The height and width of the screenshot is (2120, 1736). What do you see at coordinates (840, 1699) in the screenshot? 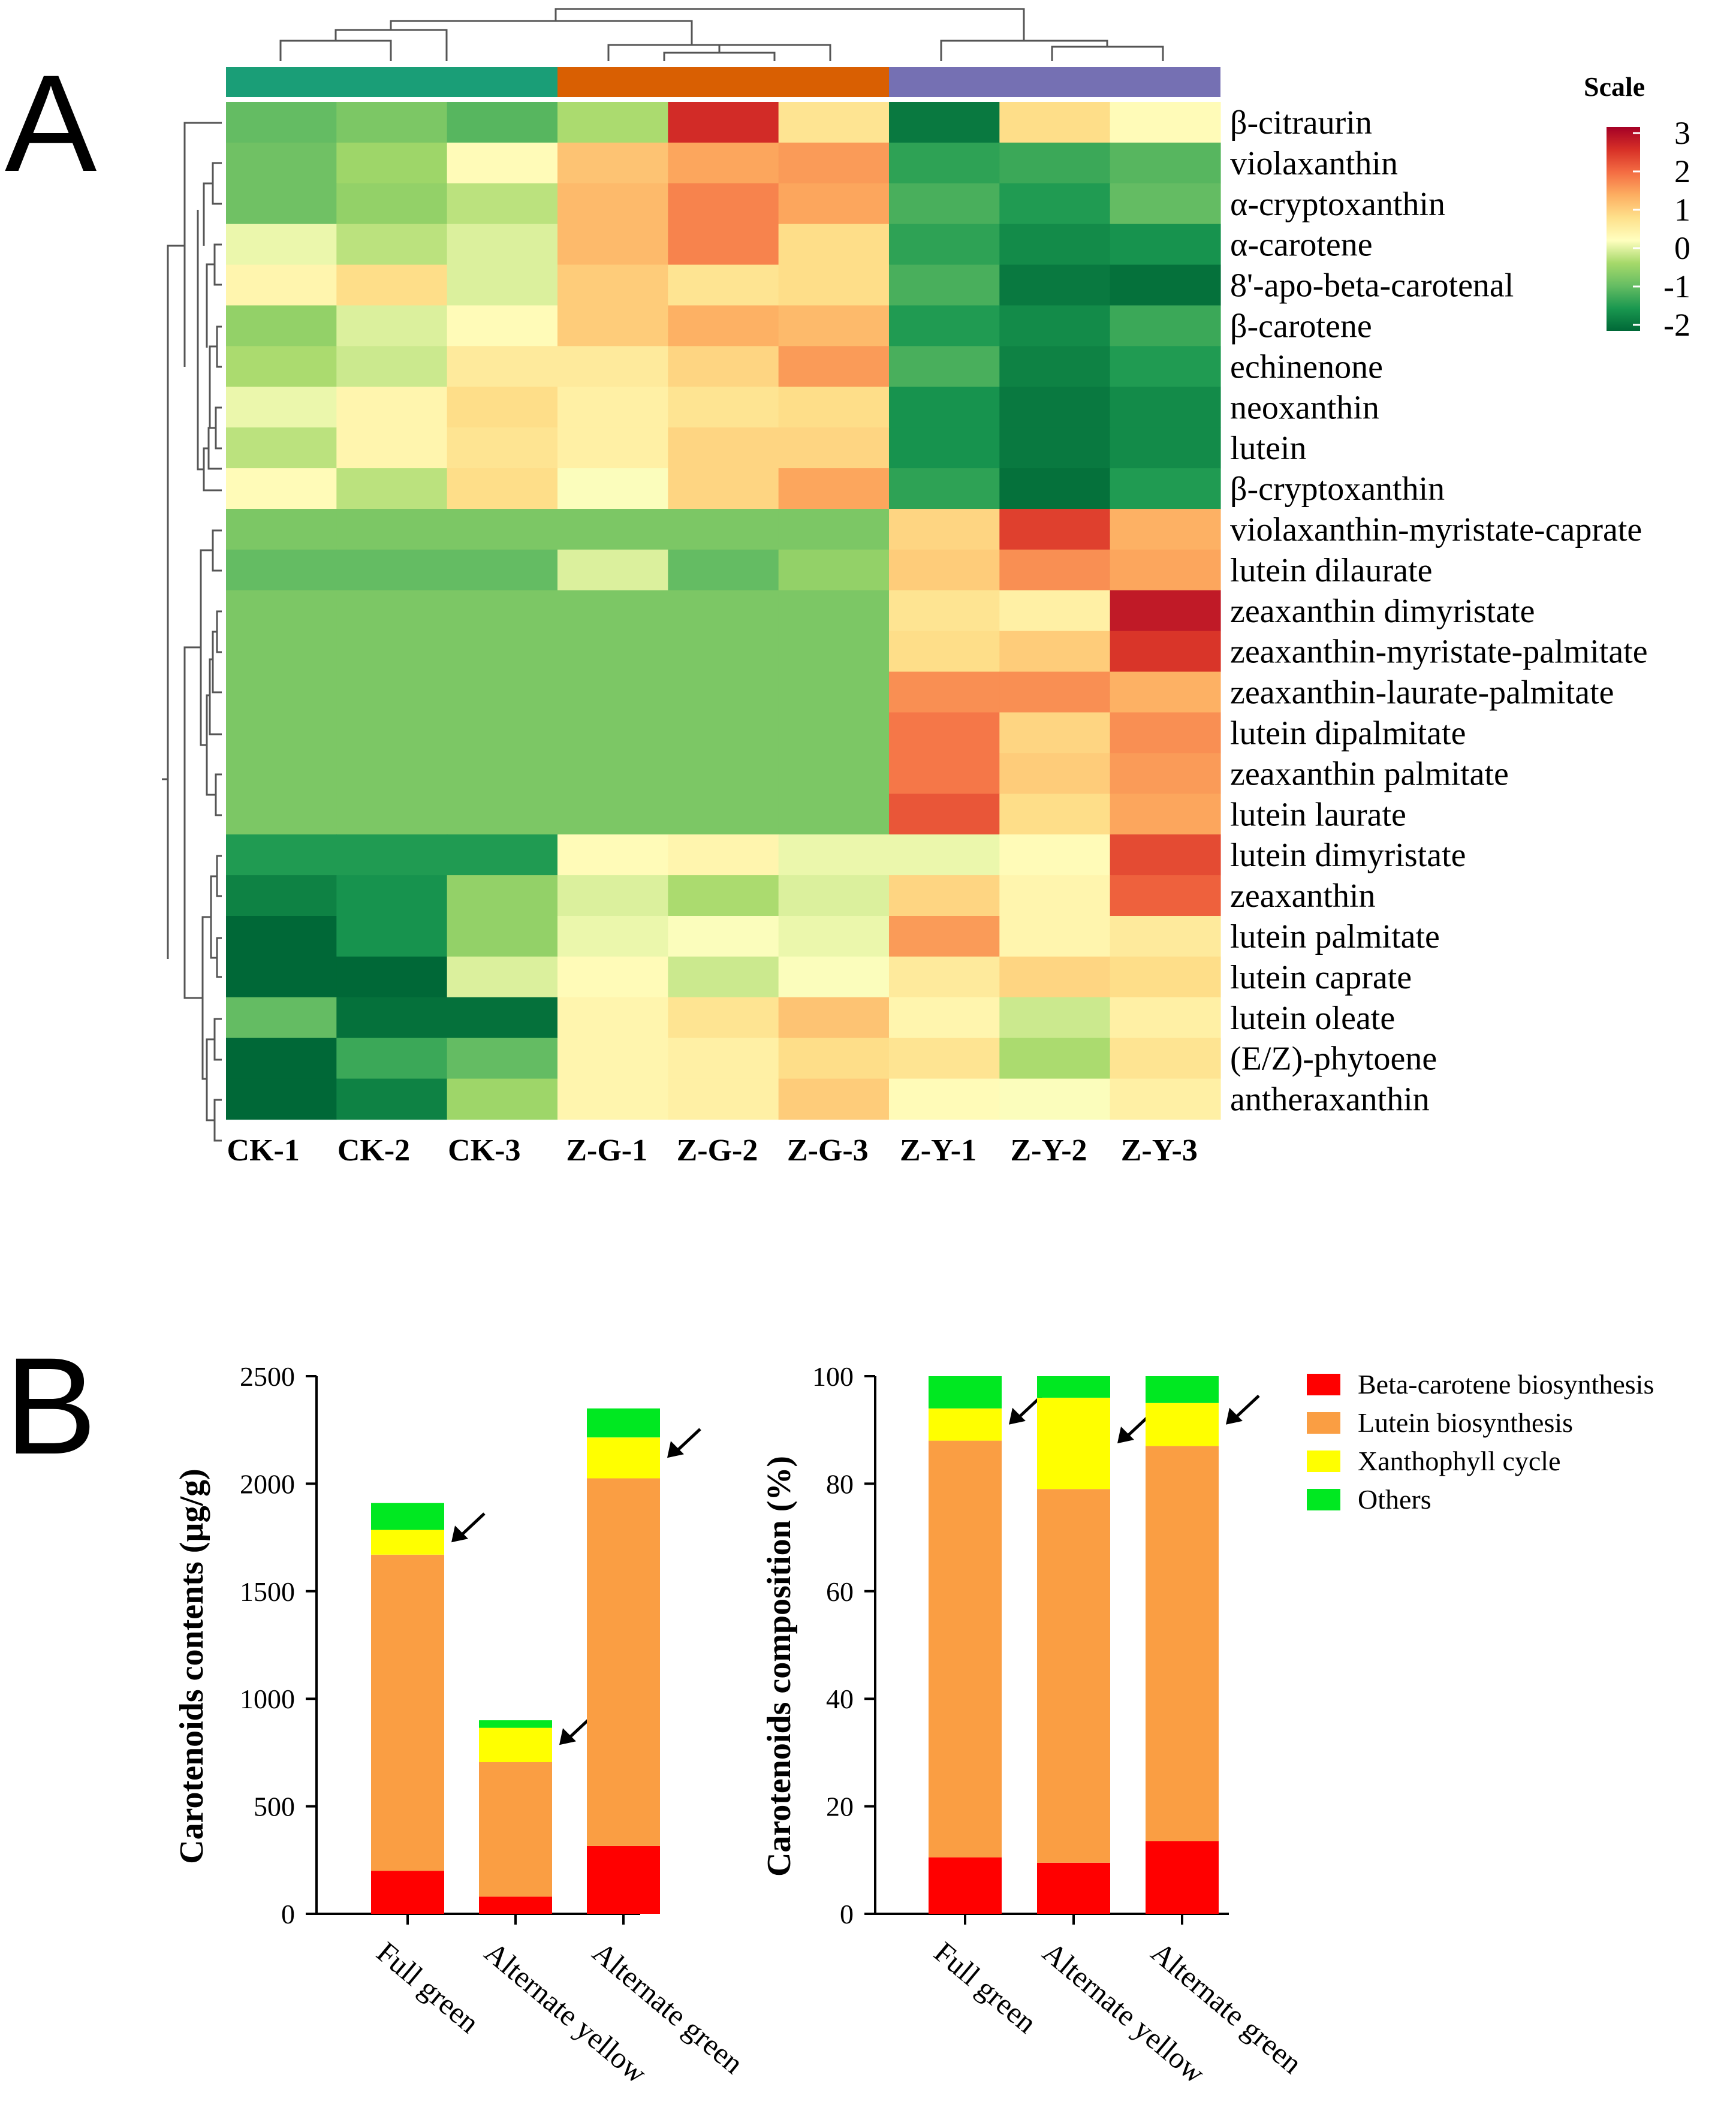
I see `y-tick-label: 40` at bounding box center [840, 1699].